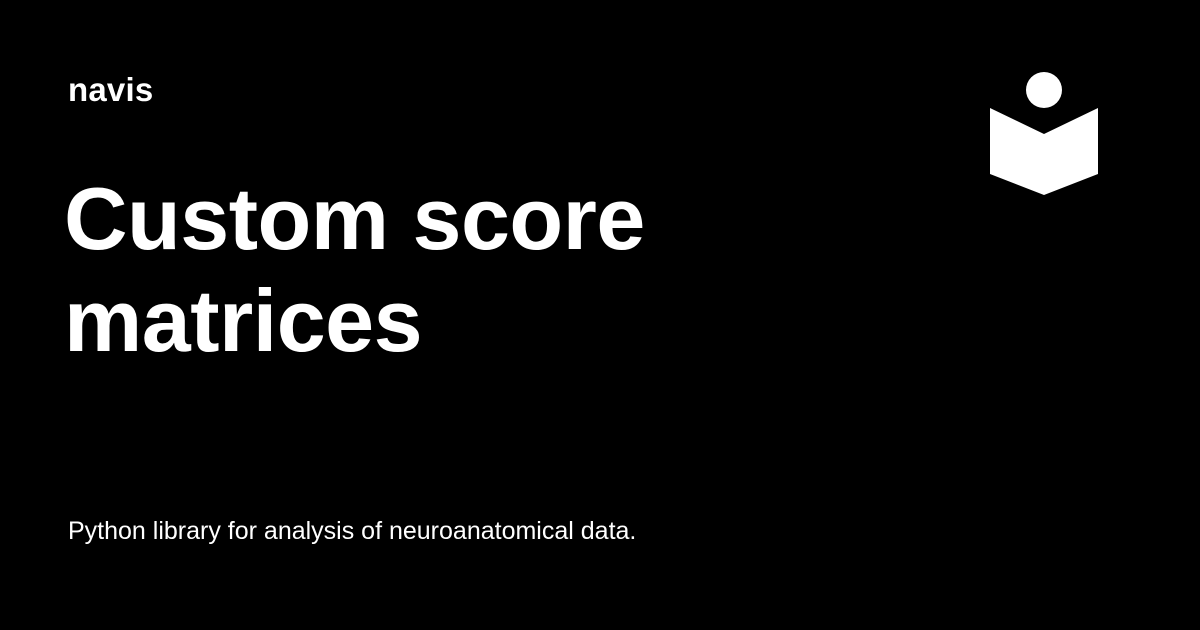  What do you see at coordinates (111, 89) in the screenshot?
I see `site-name: navis` at bounding box center [111, 89].